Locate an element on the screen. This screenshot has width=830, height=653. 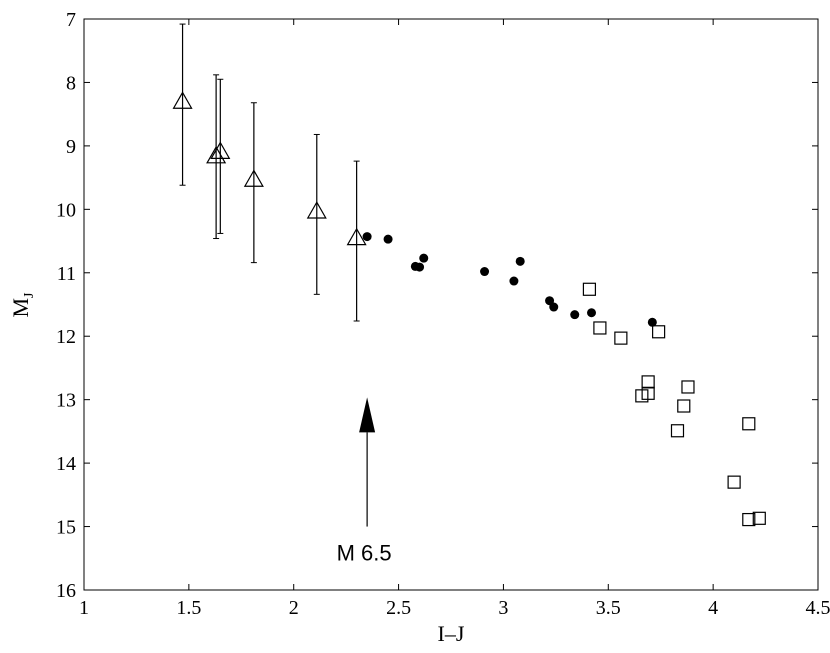
annotation-arrow-head is located at coordinates (367, 415).